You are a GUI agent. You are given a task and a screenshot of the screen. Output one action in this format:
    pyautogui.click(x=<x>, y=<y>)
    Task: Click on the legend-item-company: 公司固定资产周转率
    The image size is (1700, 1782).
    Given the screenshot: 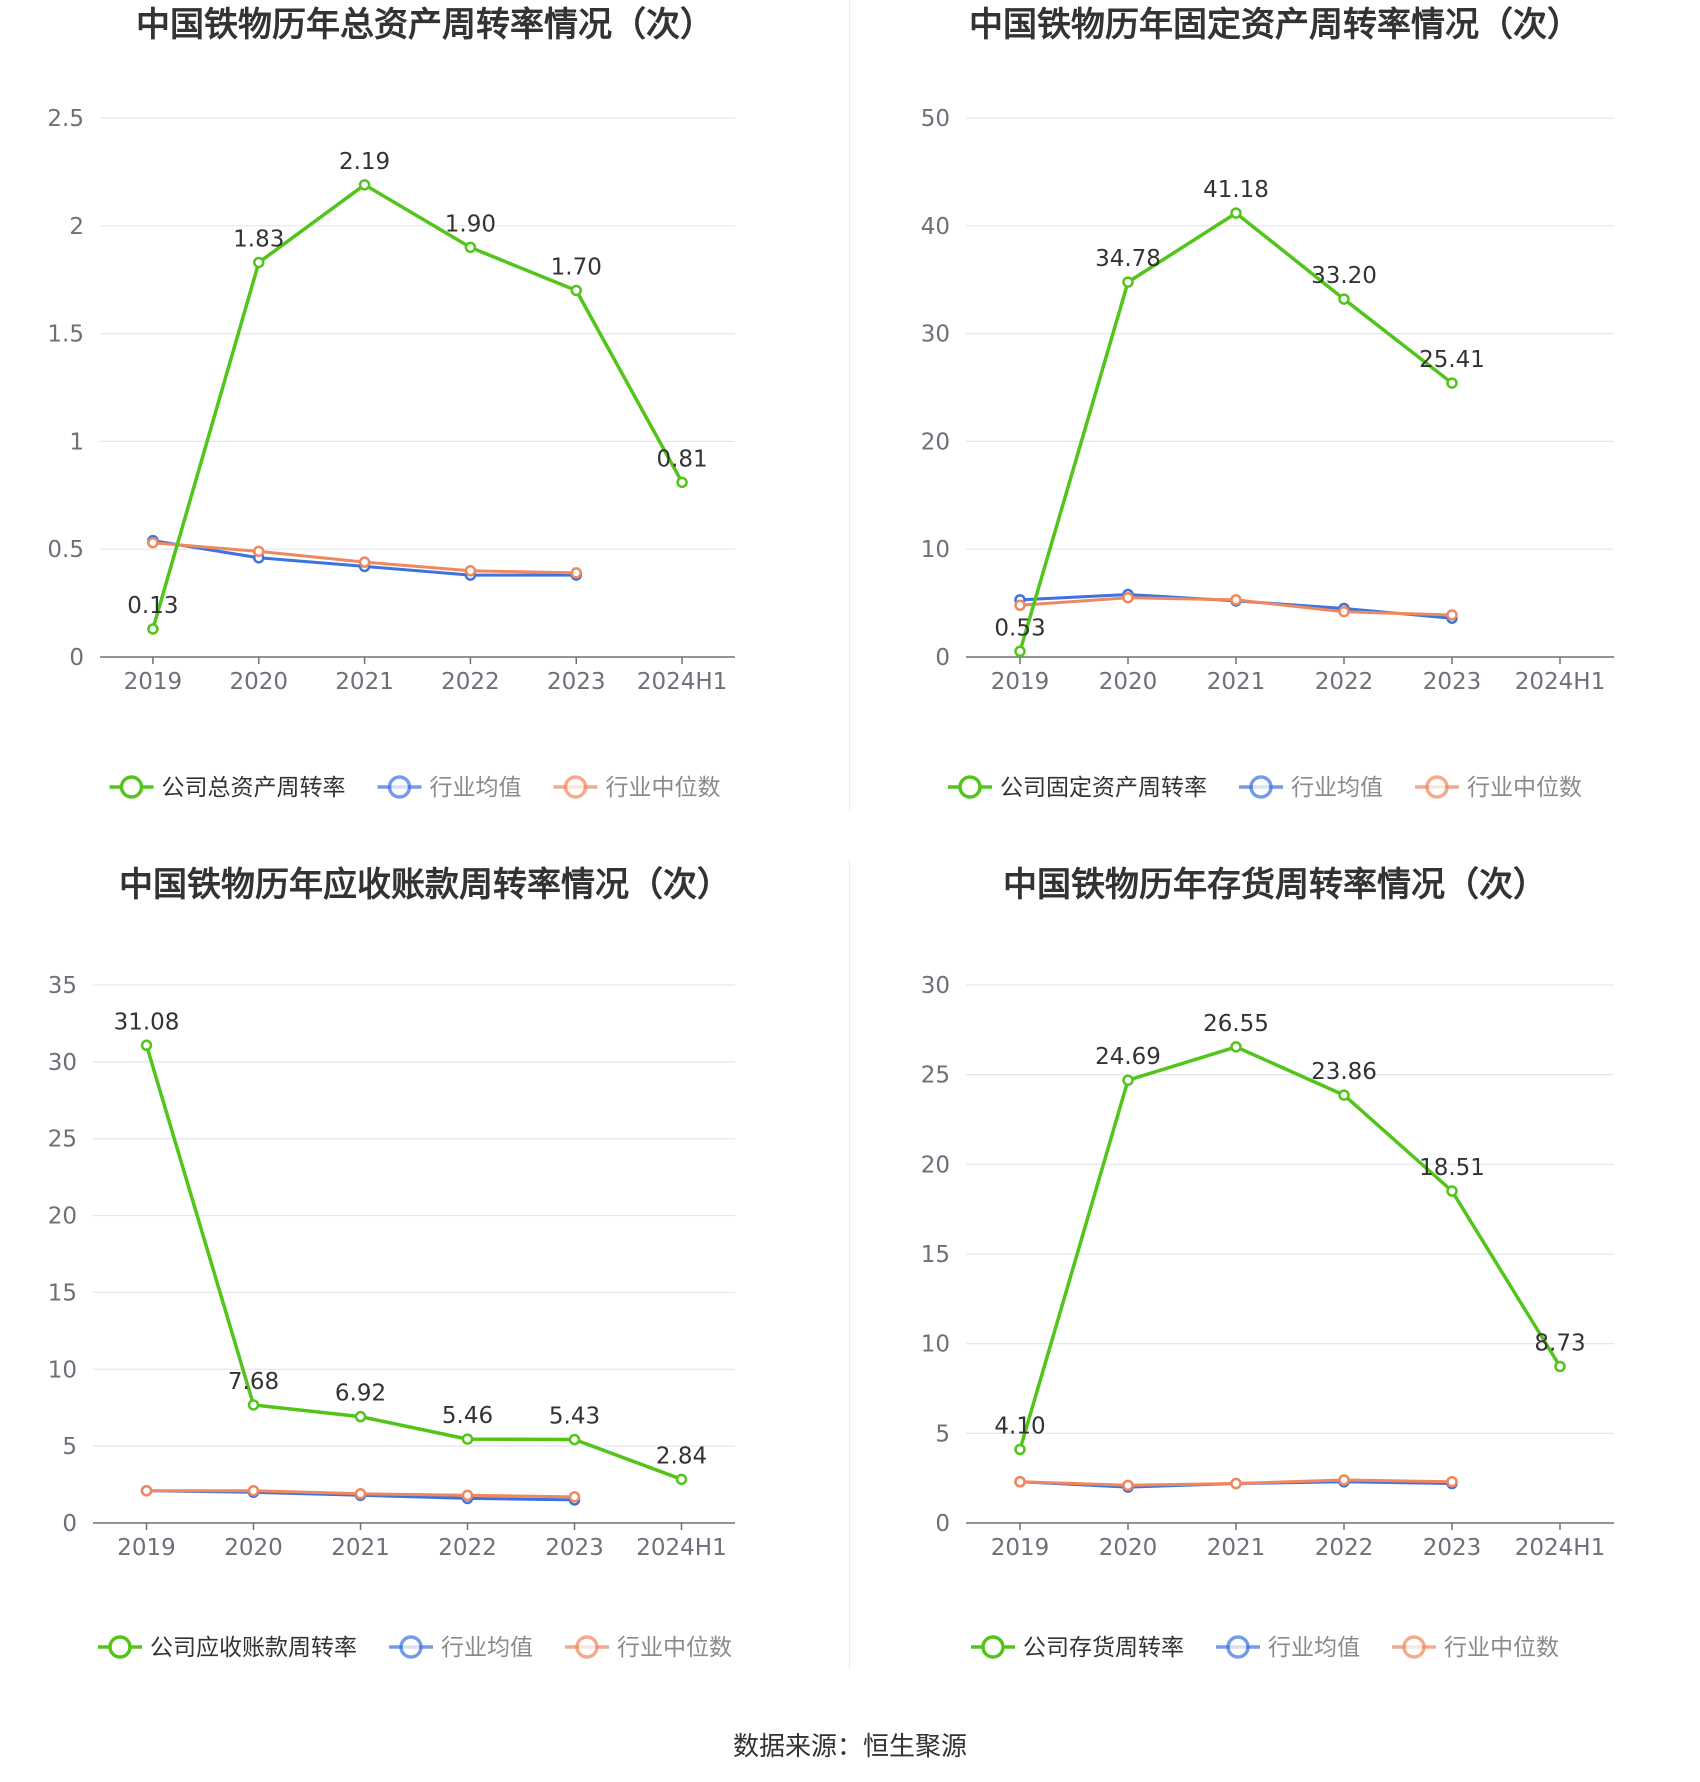 What is the action you would take?
    pyautogui.click(x=1077, y=788)
    